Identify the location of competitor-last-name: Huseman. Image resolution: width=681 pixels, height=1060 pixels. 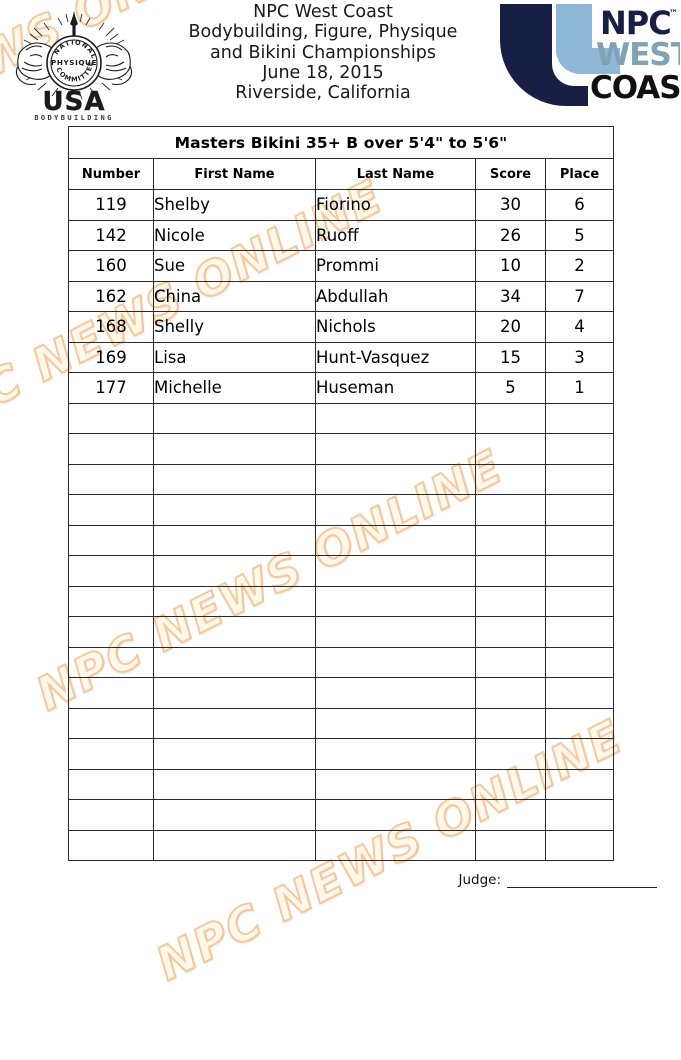
(395, 388).